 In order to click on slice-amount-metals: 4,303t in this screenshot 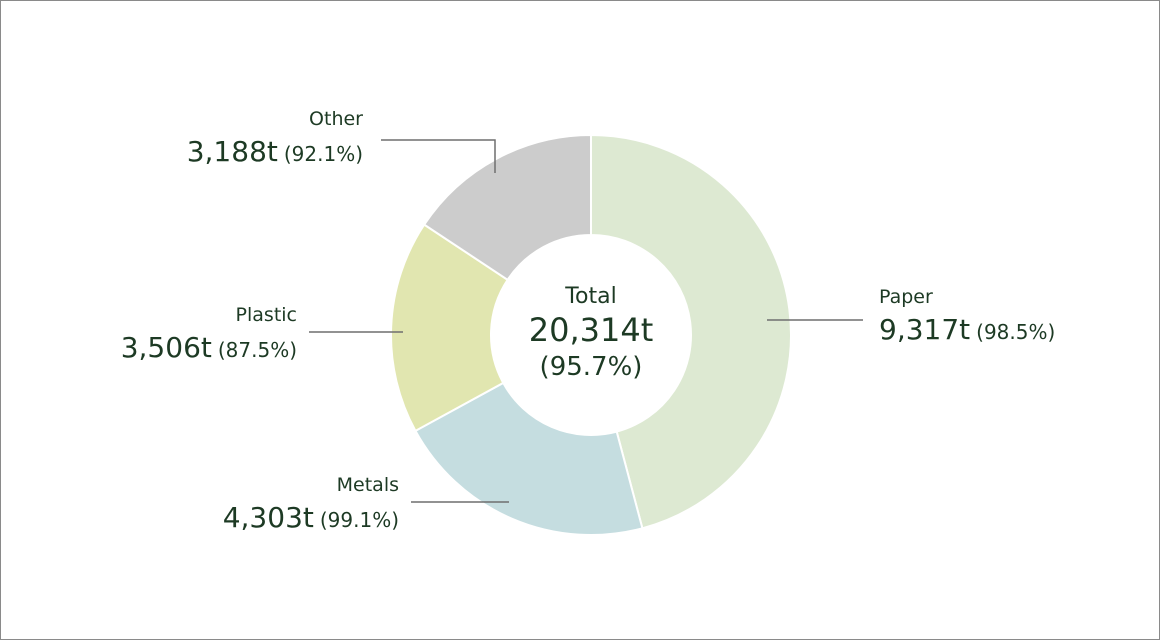, I will do `click(268, 517)`.